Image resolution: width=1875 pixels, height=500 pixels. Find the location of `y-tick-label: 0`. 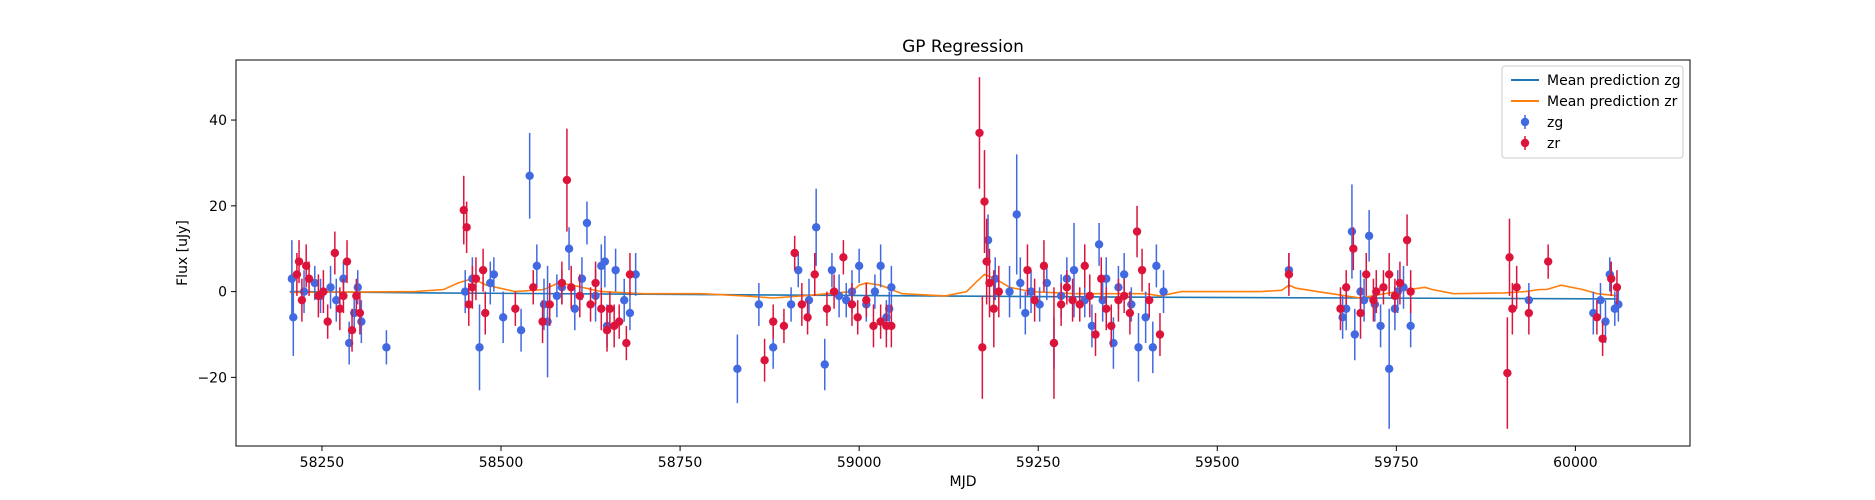

y-tick-label: 0 is located at coordinates (222, 293).